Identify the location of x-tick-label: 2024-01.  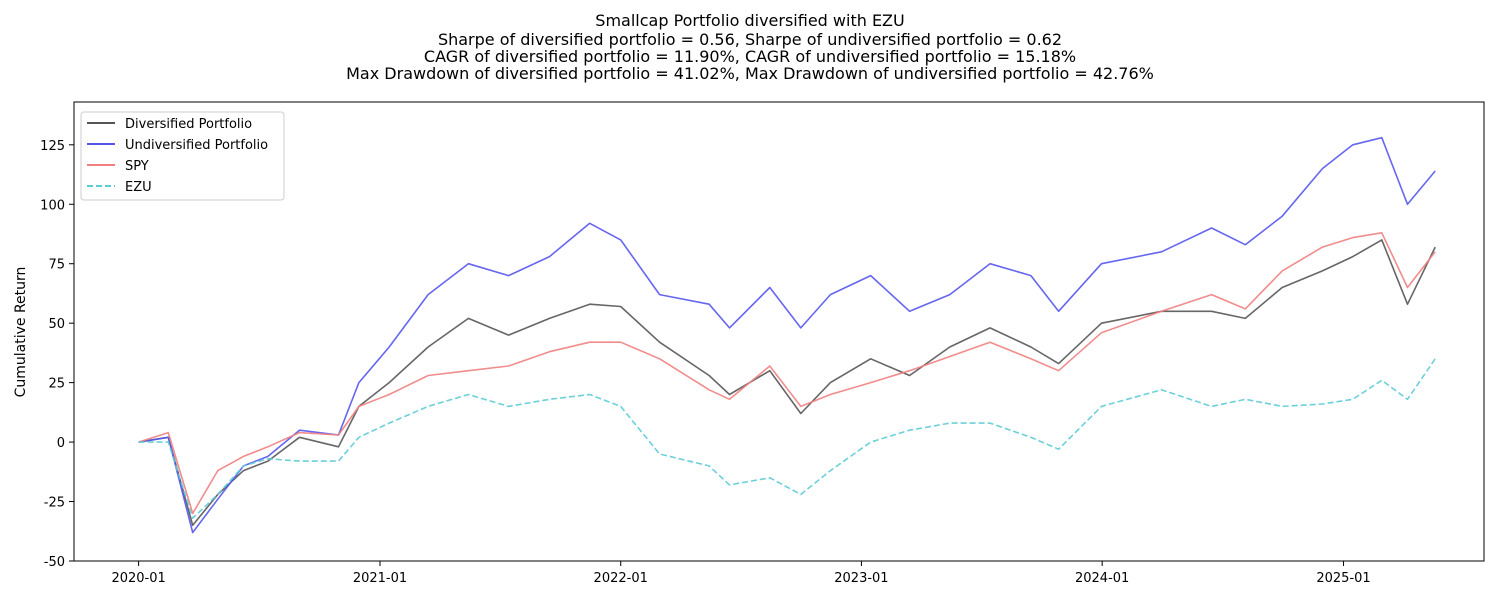
(1102, 578).